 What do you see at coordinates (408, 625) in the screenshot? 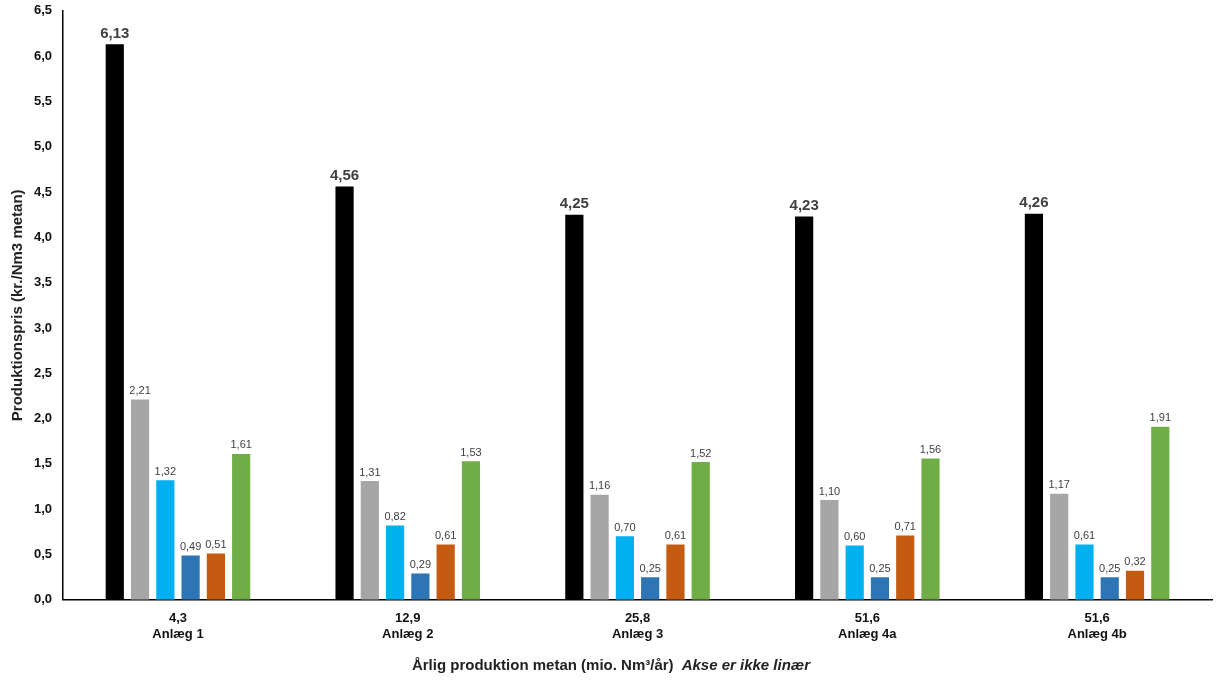
I see `x-tick-label: 12,9 Anlæg 2` at bounding box center [408, 625].